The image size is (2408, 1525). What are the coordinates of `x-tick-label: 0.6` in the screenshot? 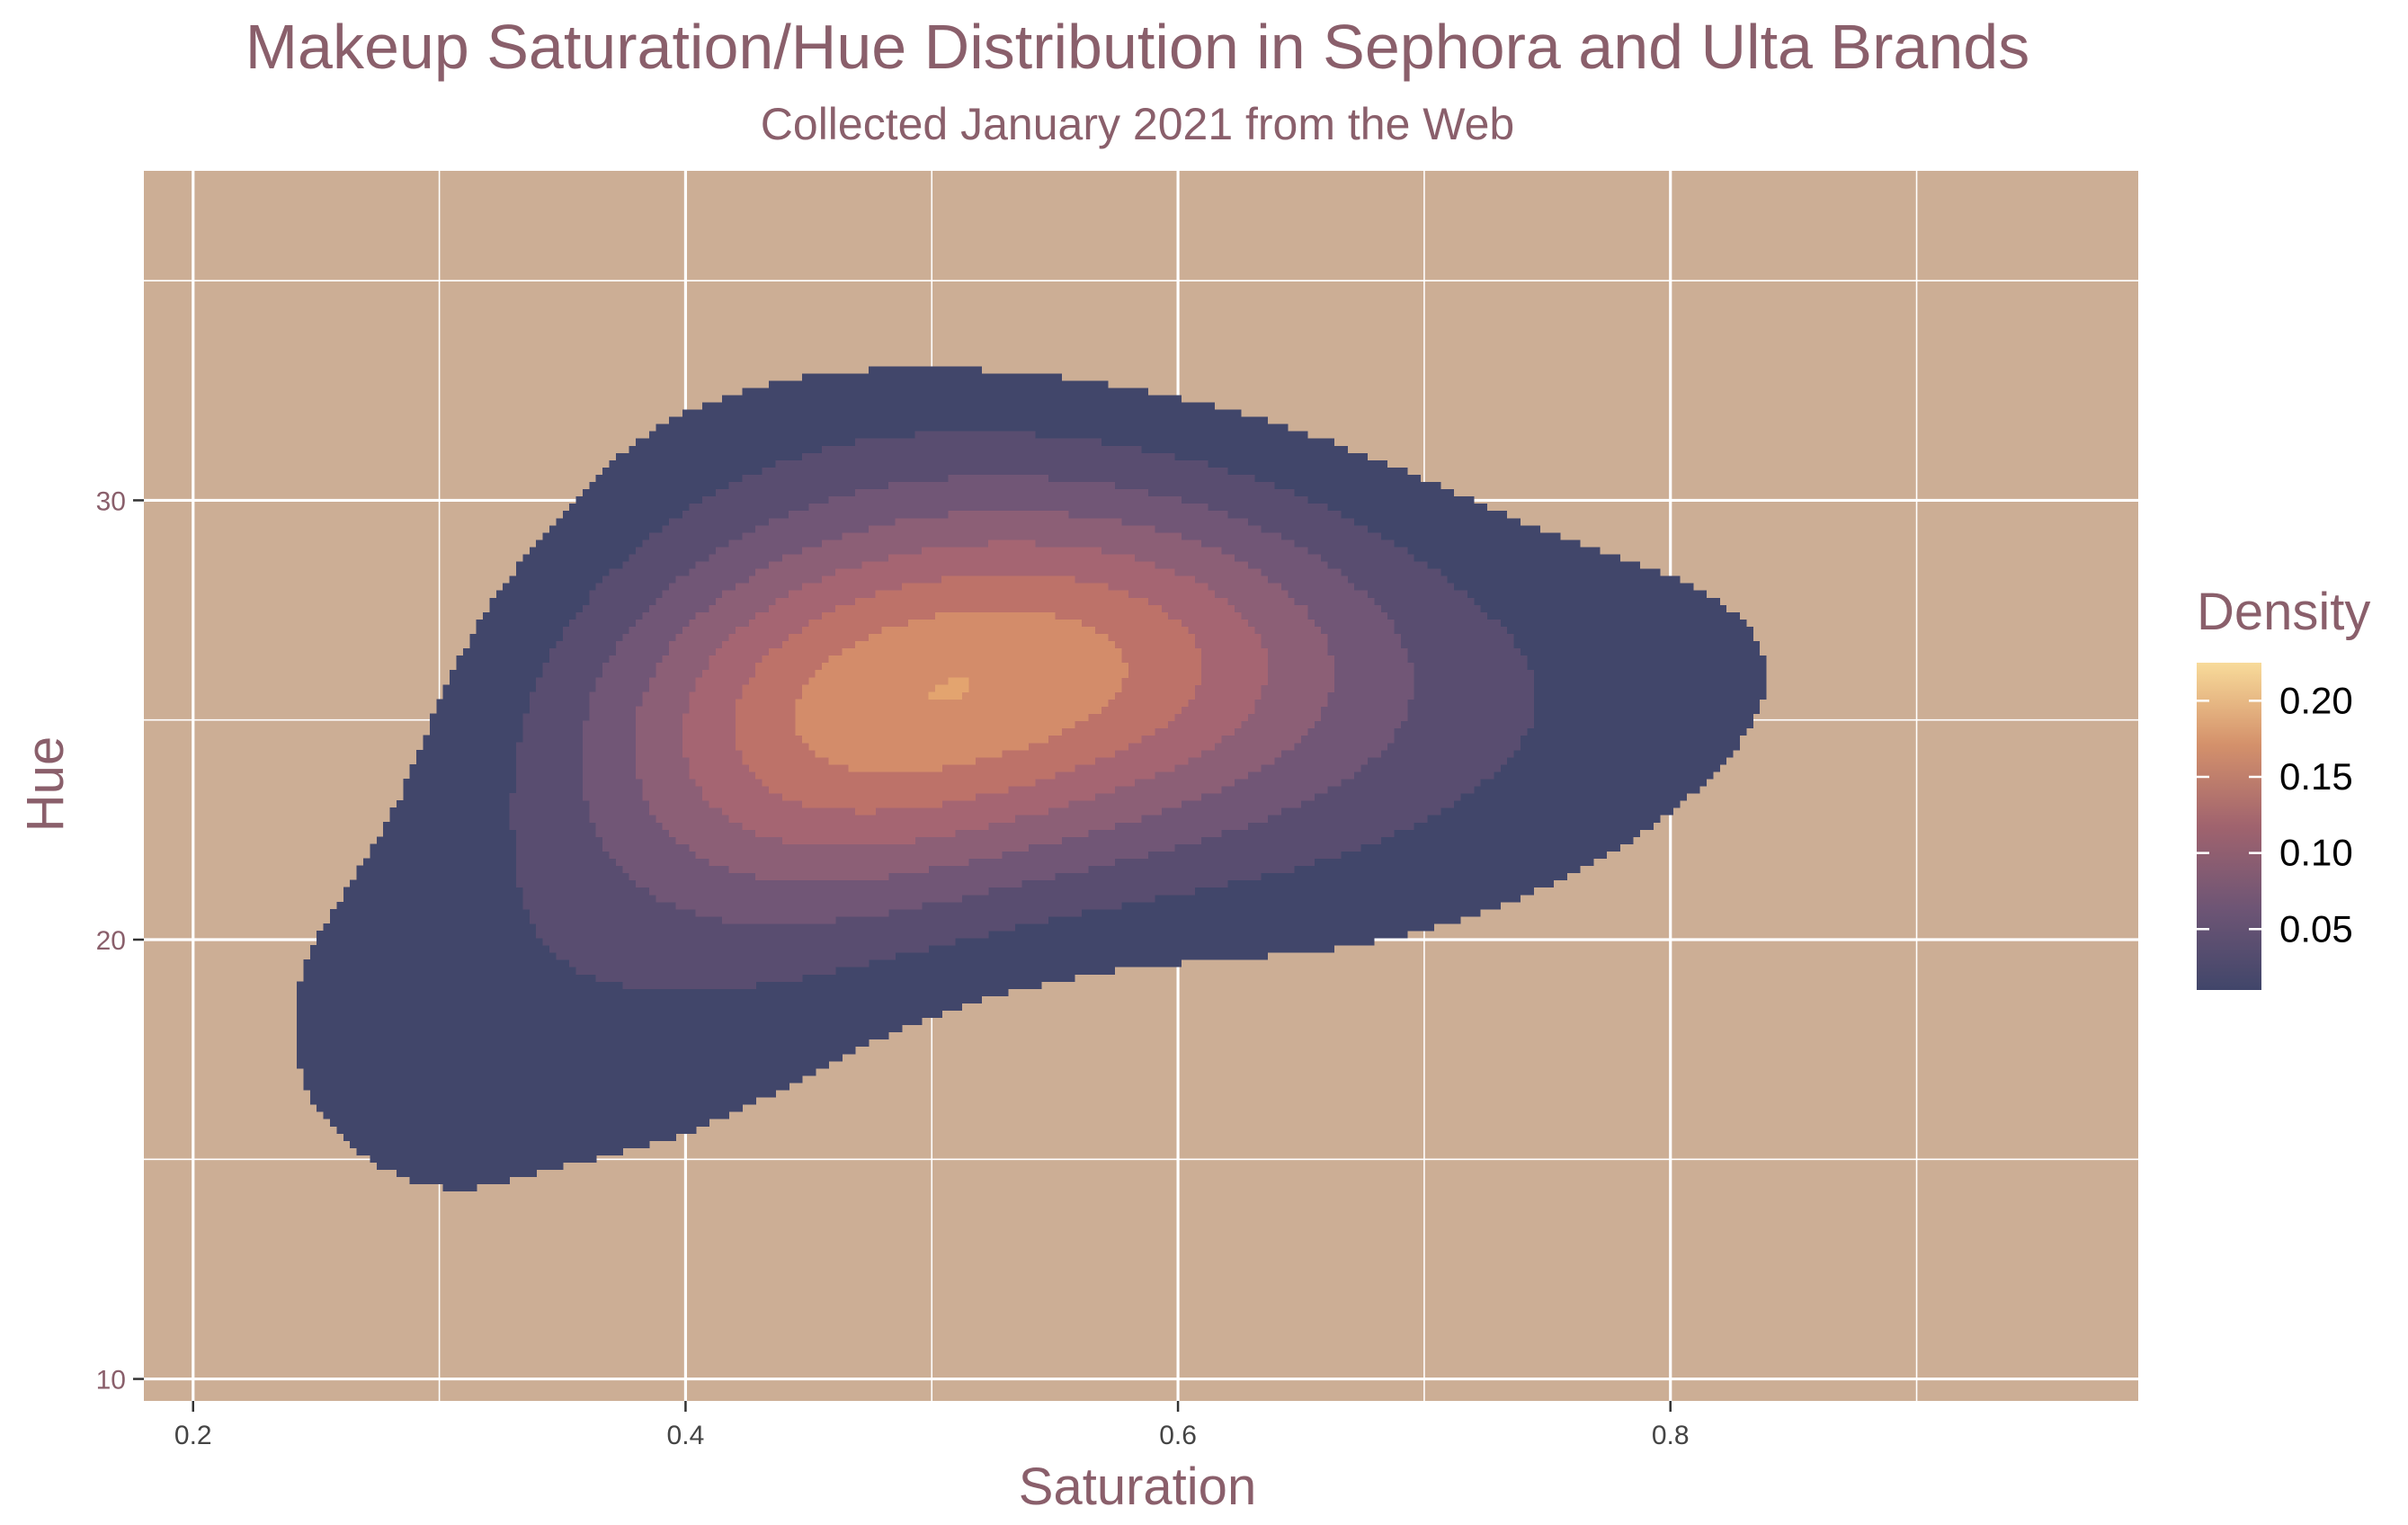 It's located at (1178, 1436).